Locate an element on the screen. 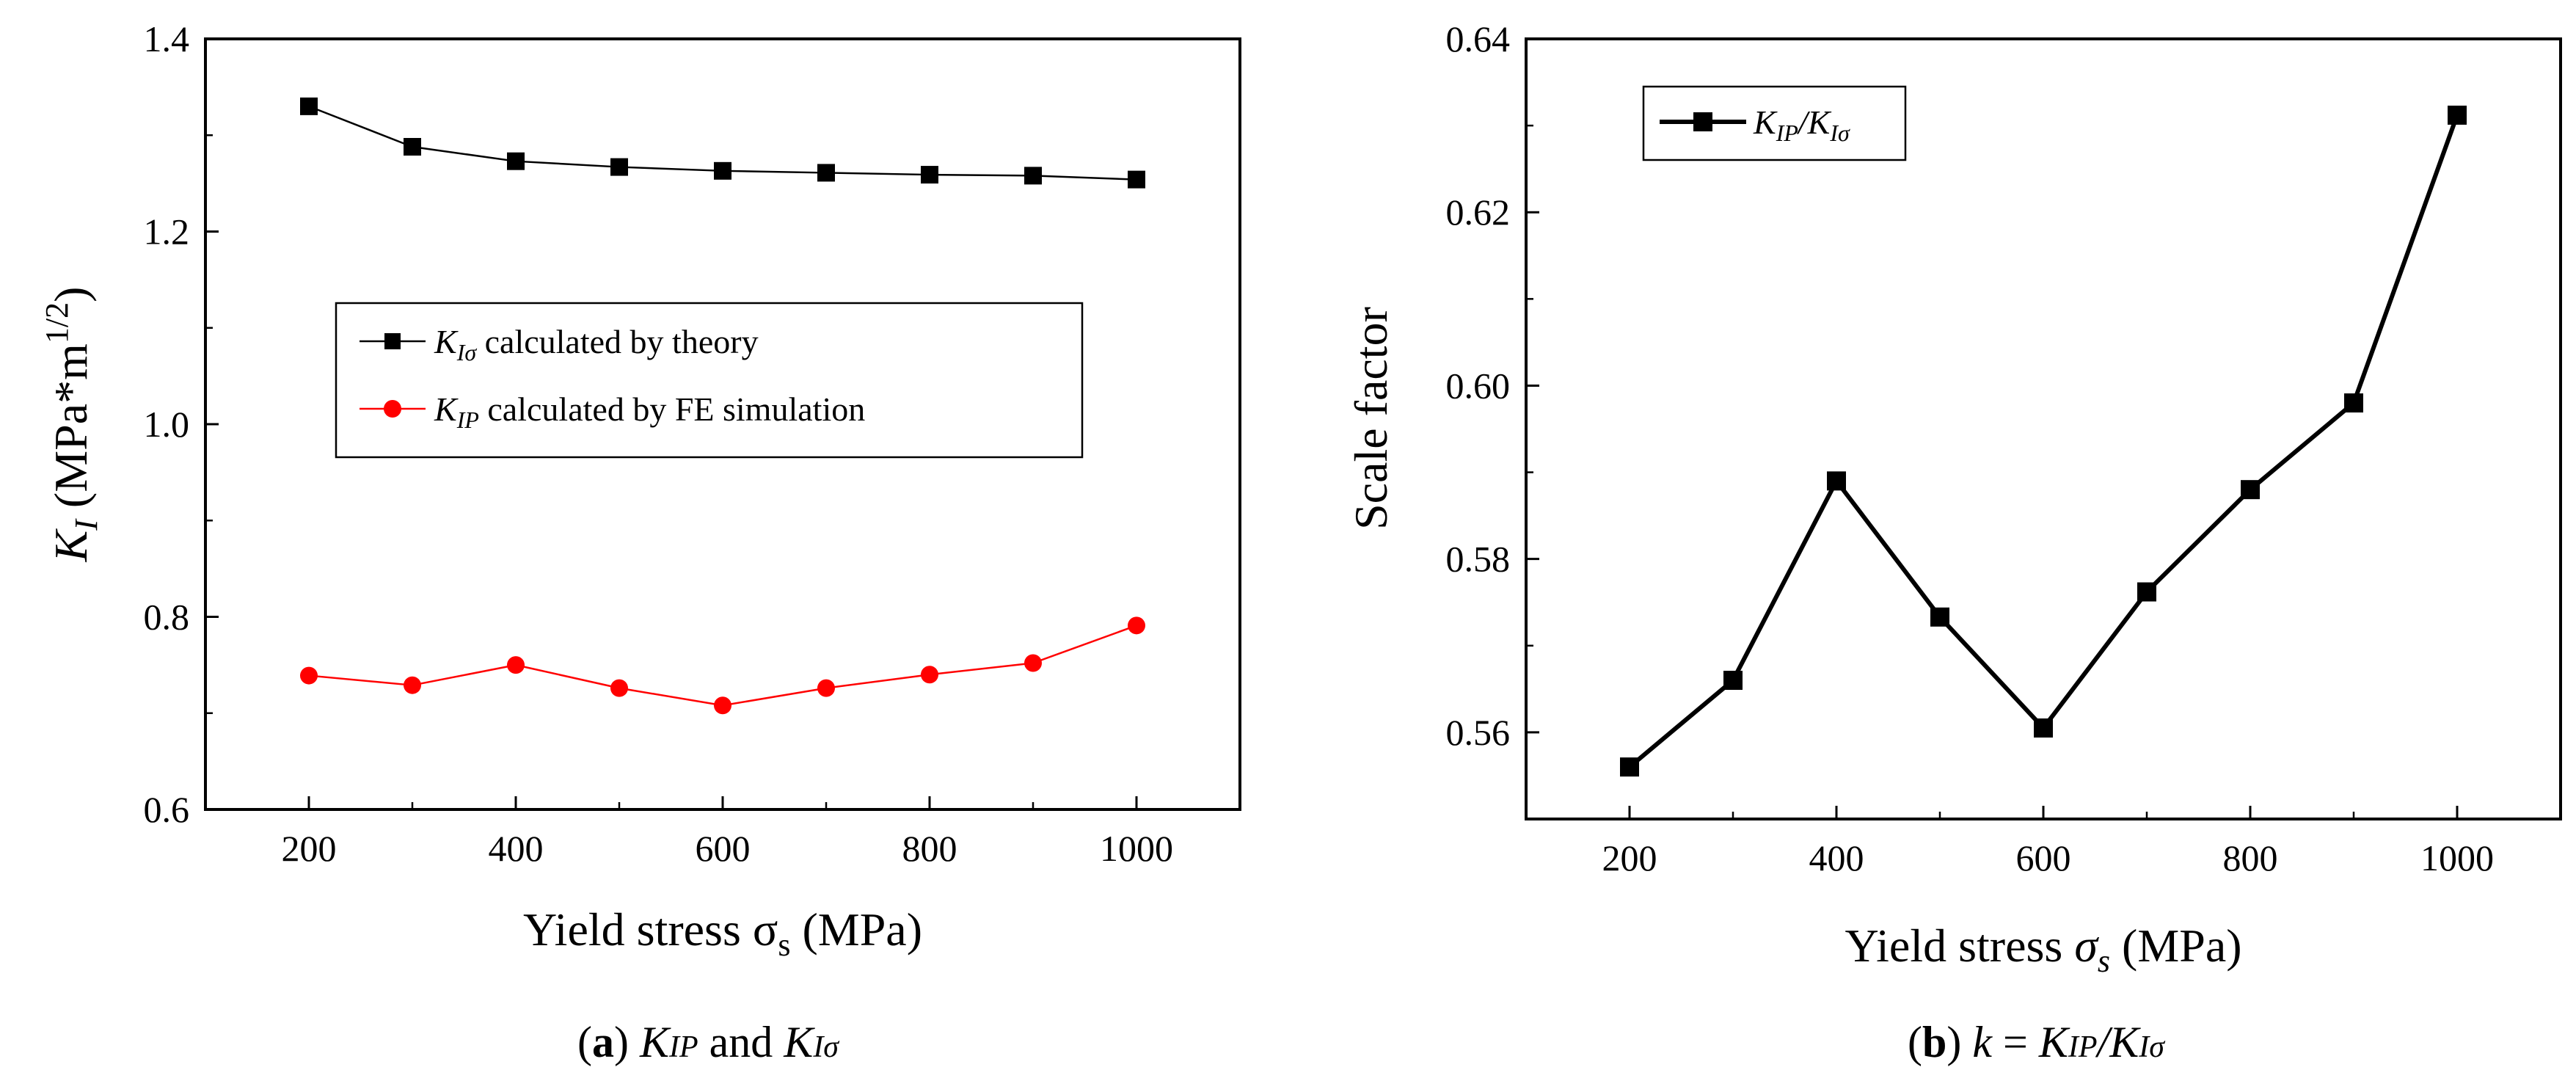 This screenshot has height=1081, width=2576. panel-b-xlabel: Yield stress σs (MPa) is located at coordinates (2043, 950).